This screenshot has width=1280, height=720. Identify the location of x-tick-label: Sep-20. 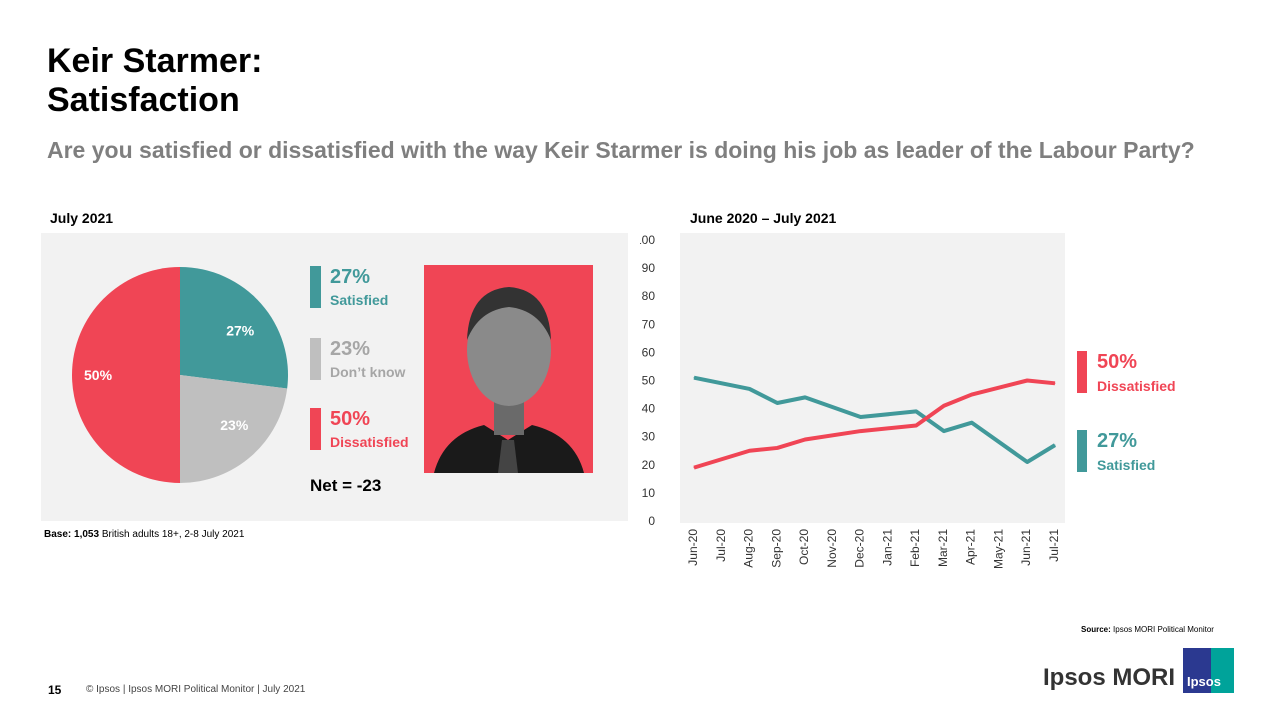
(776, 548).